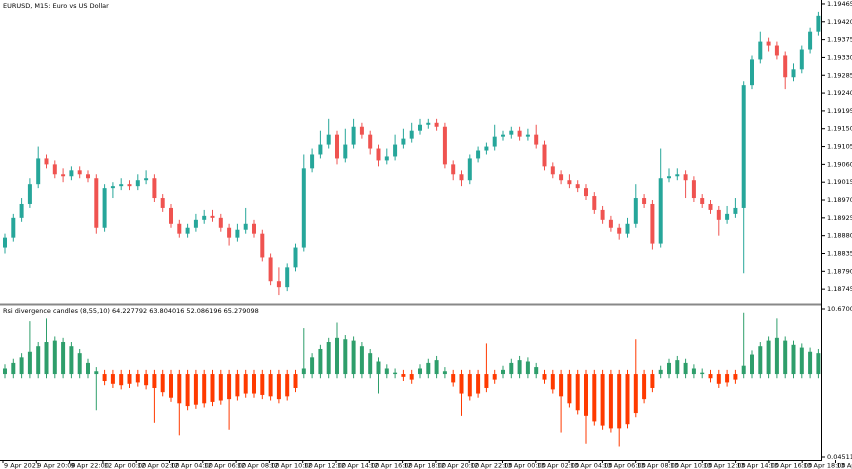 The image size is (852, 469). What do you see at coordinates (839, 309) in the screenshot?
I see `y-tick-label: 10.670006` at bounding box center [839, 309].